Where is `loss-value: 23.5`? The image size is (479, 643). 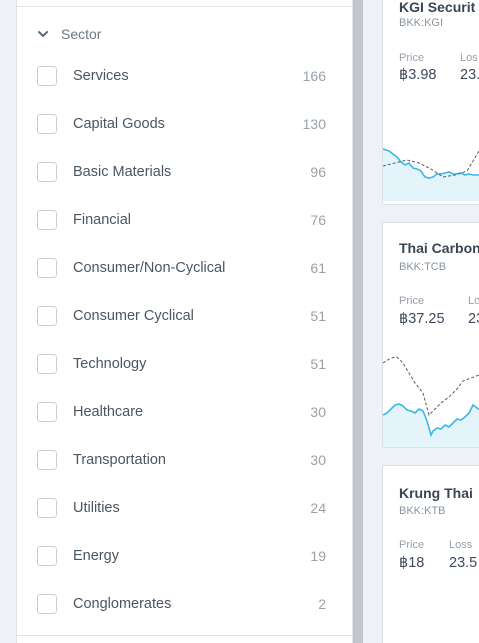
loss-value: 23.5 is located at coordinates (463, 563).